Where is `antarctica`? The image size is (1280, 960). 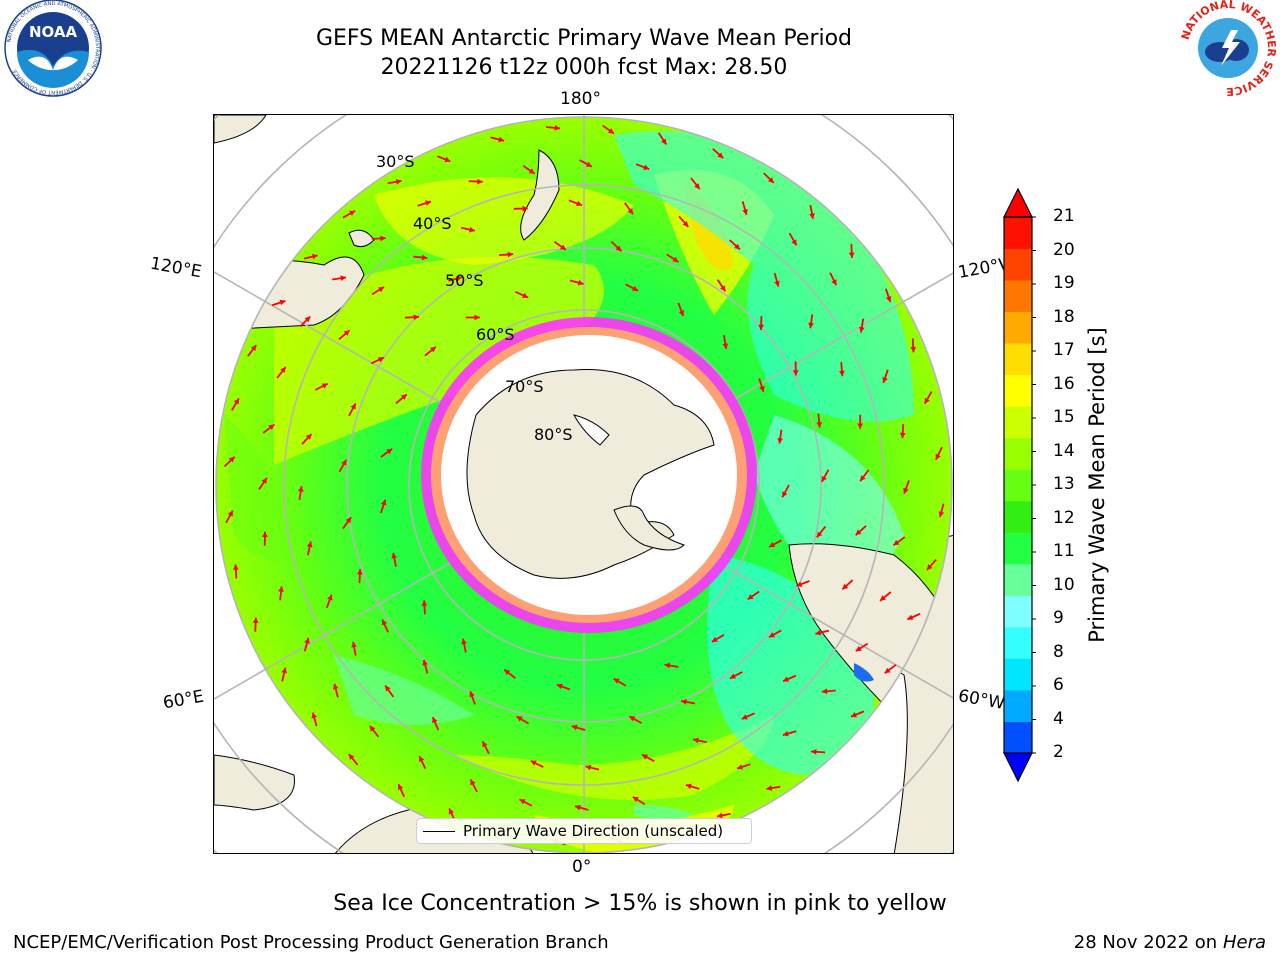 antarctica is located at coordinates (590, 473).